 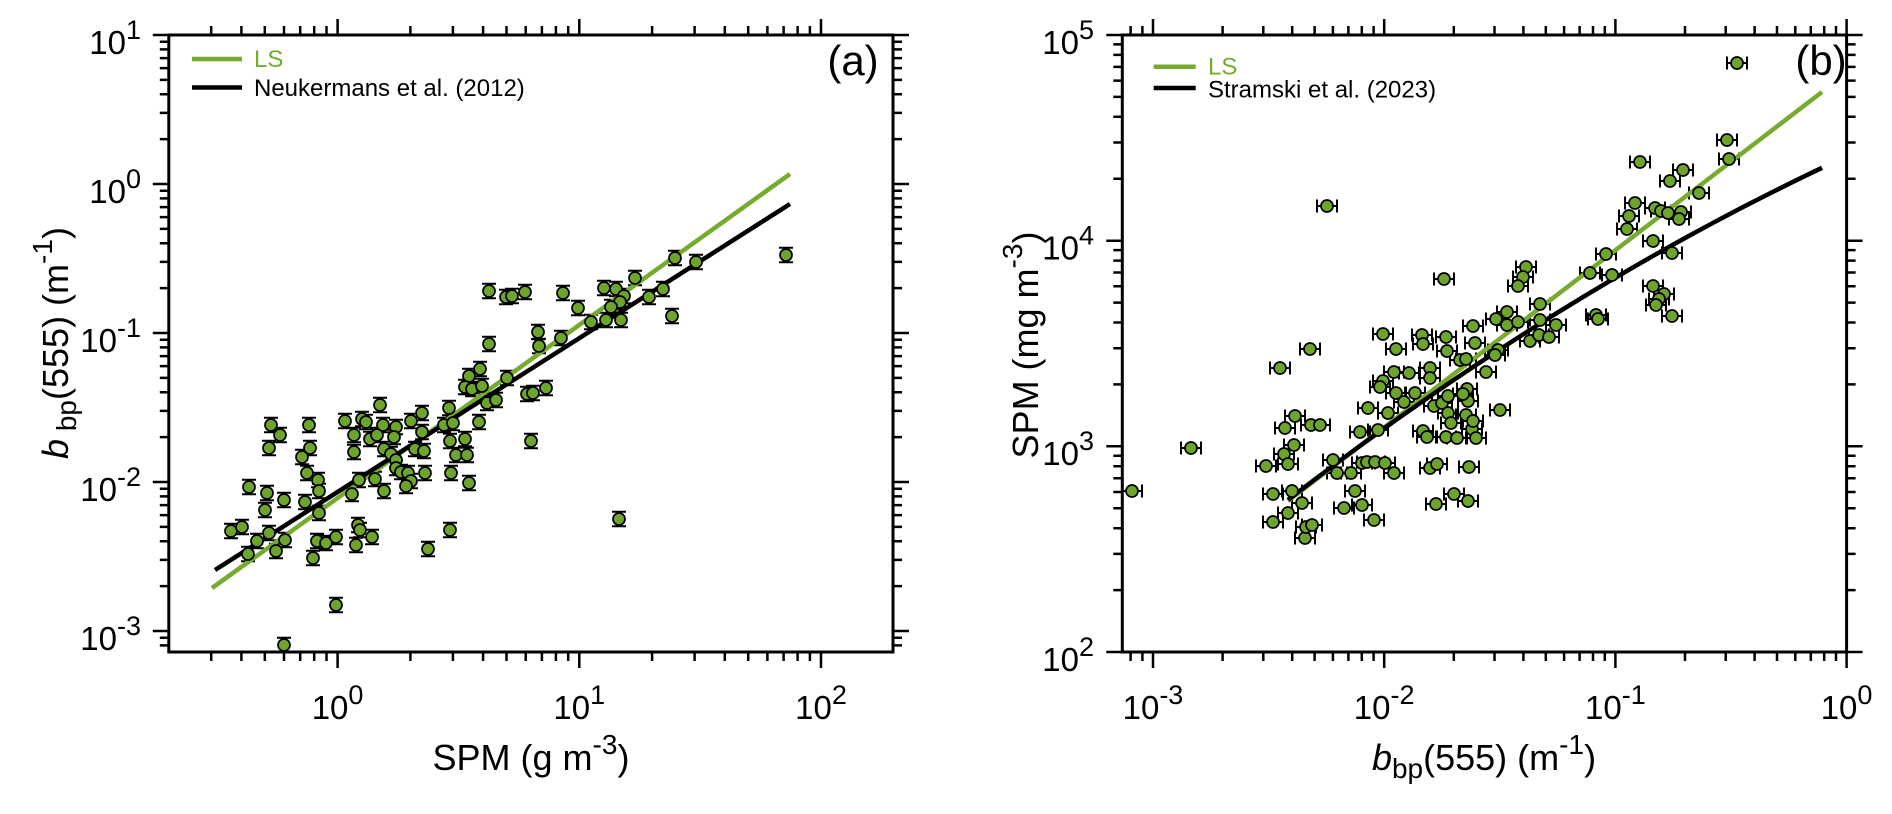 What do you see at coordinates (389, 88) in the screenshot?
I see `svg-text: Neukermans et al. (2012)` at bounding box center [389, 88].